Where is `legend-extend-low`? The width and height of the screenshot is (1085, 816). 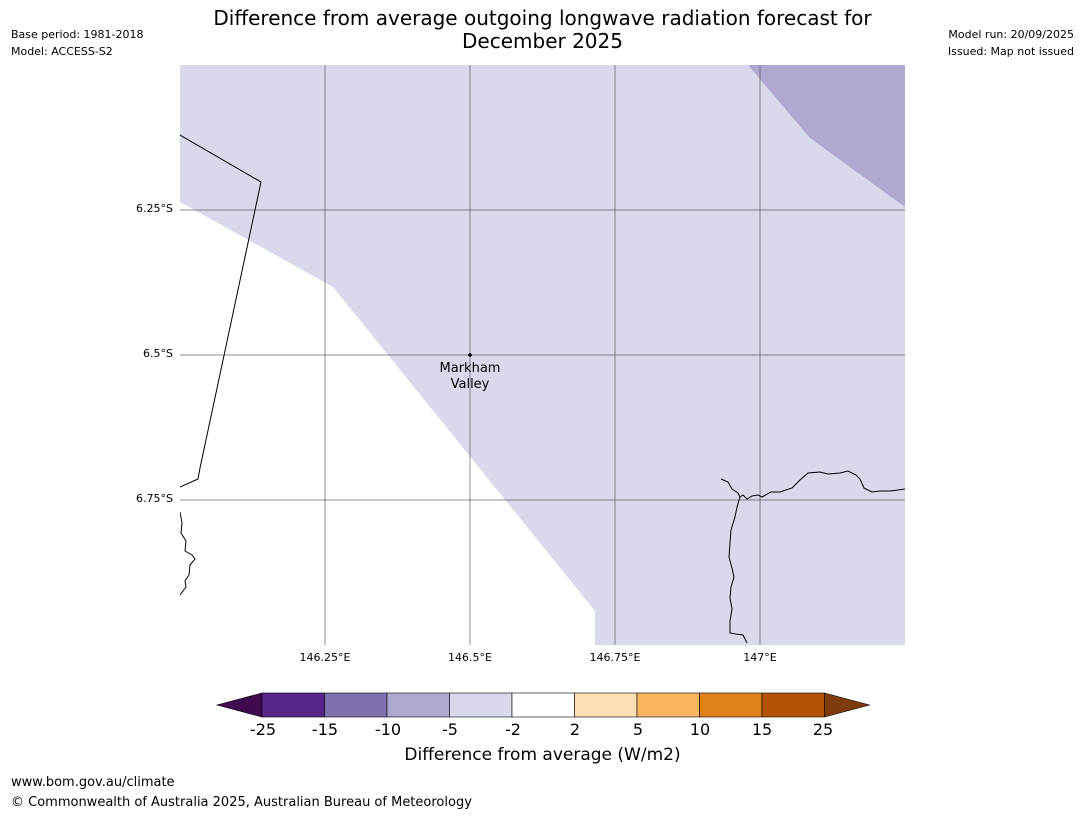 legend-extend-low is located at coordinates (239, 705).